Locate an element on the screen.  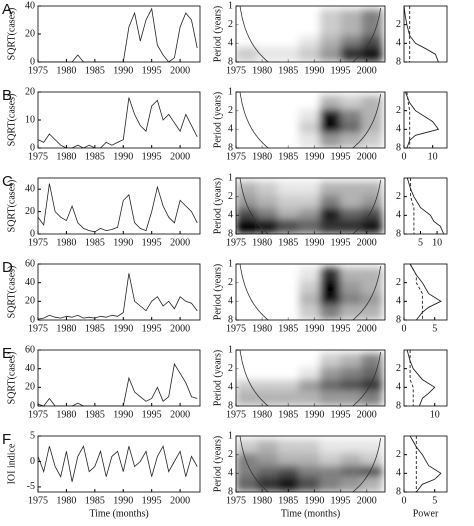
y-tick-label: 20 is located at coordinates (30, 211).